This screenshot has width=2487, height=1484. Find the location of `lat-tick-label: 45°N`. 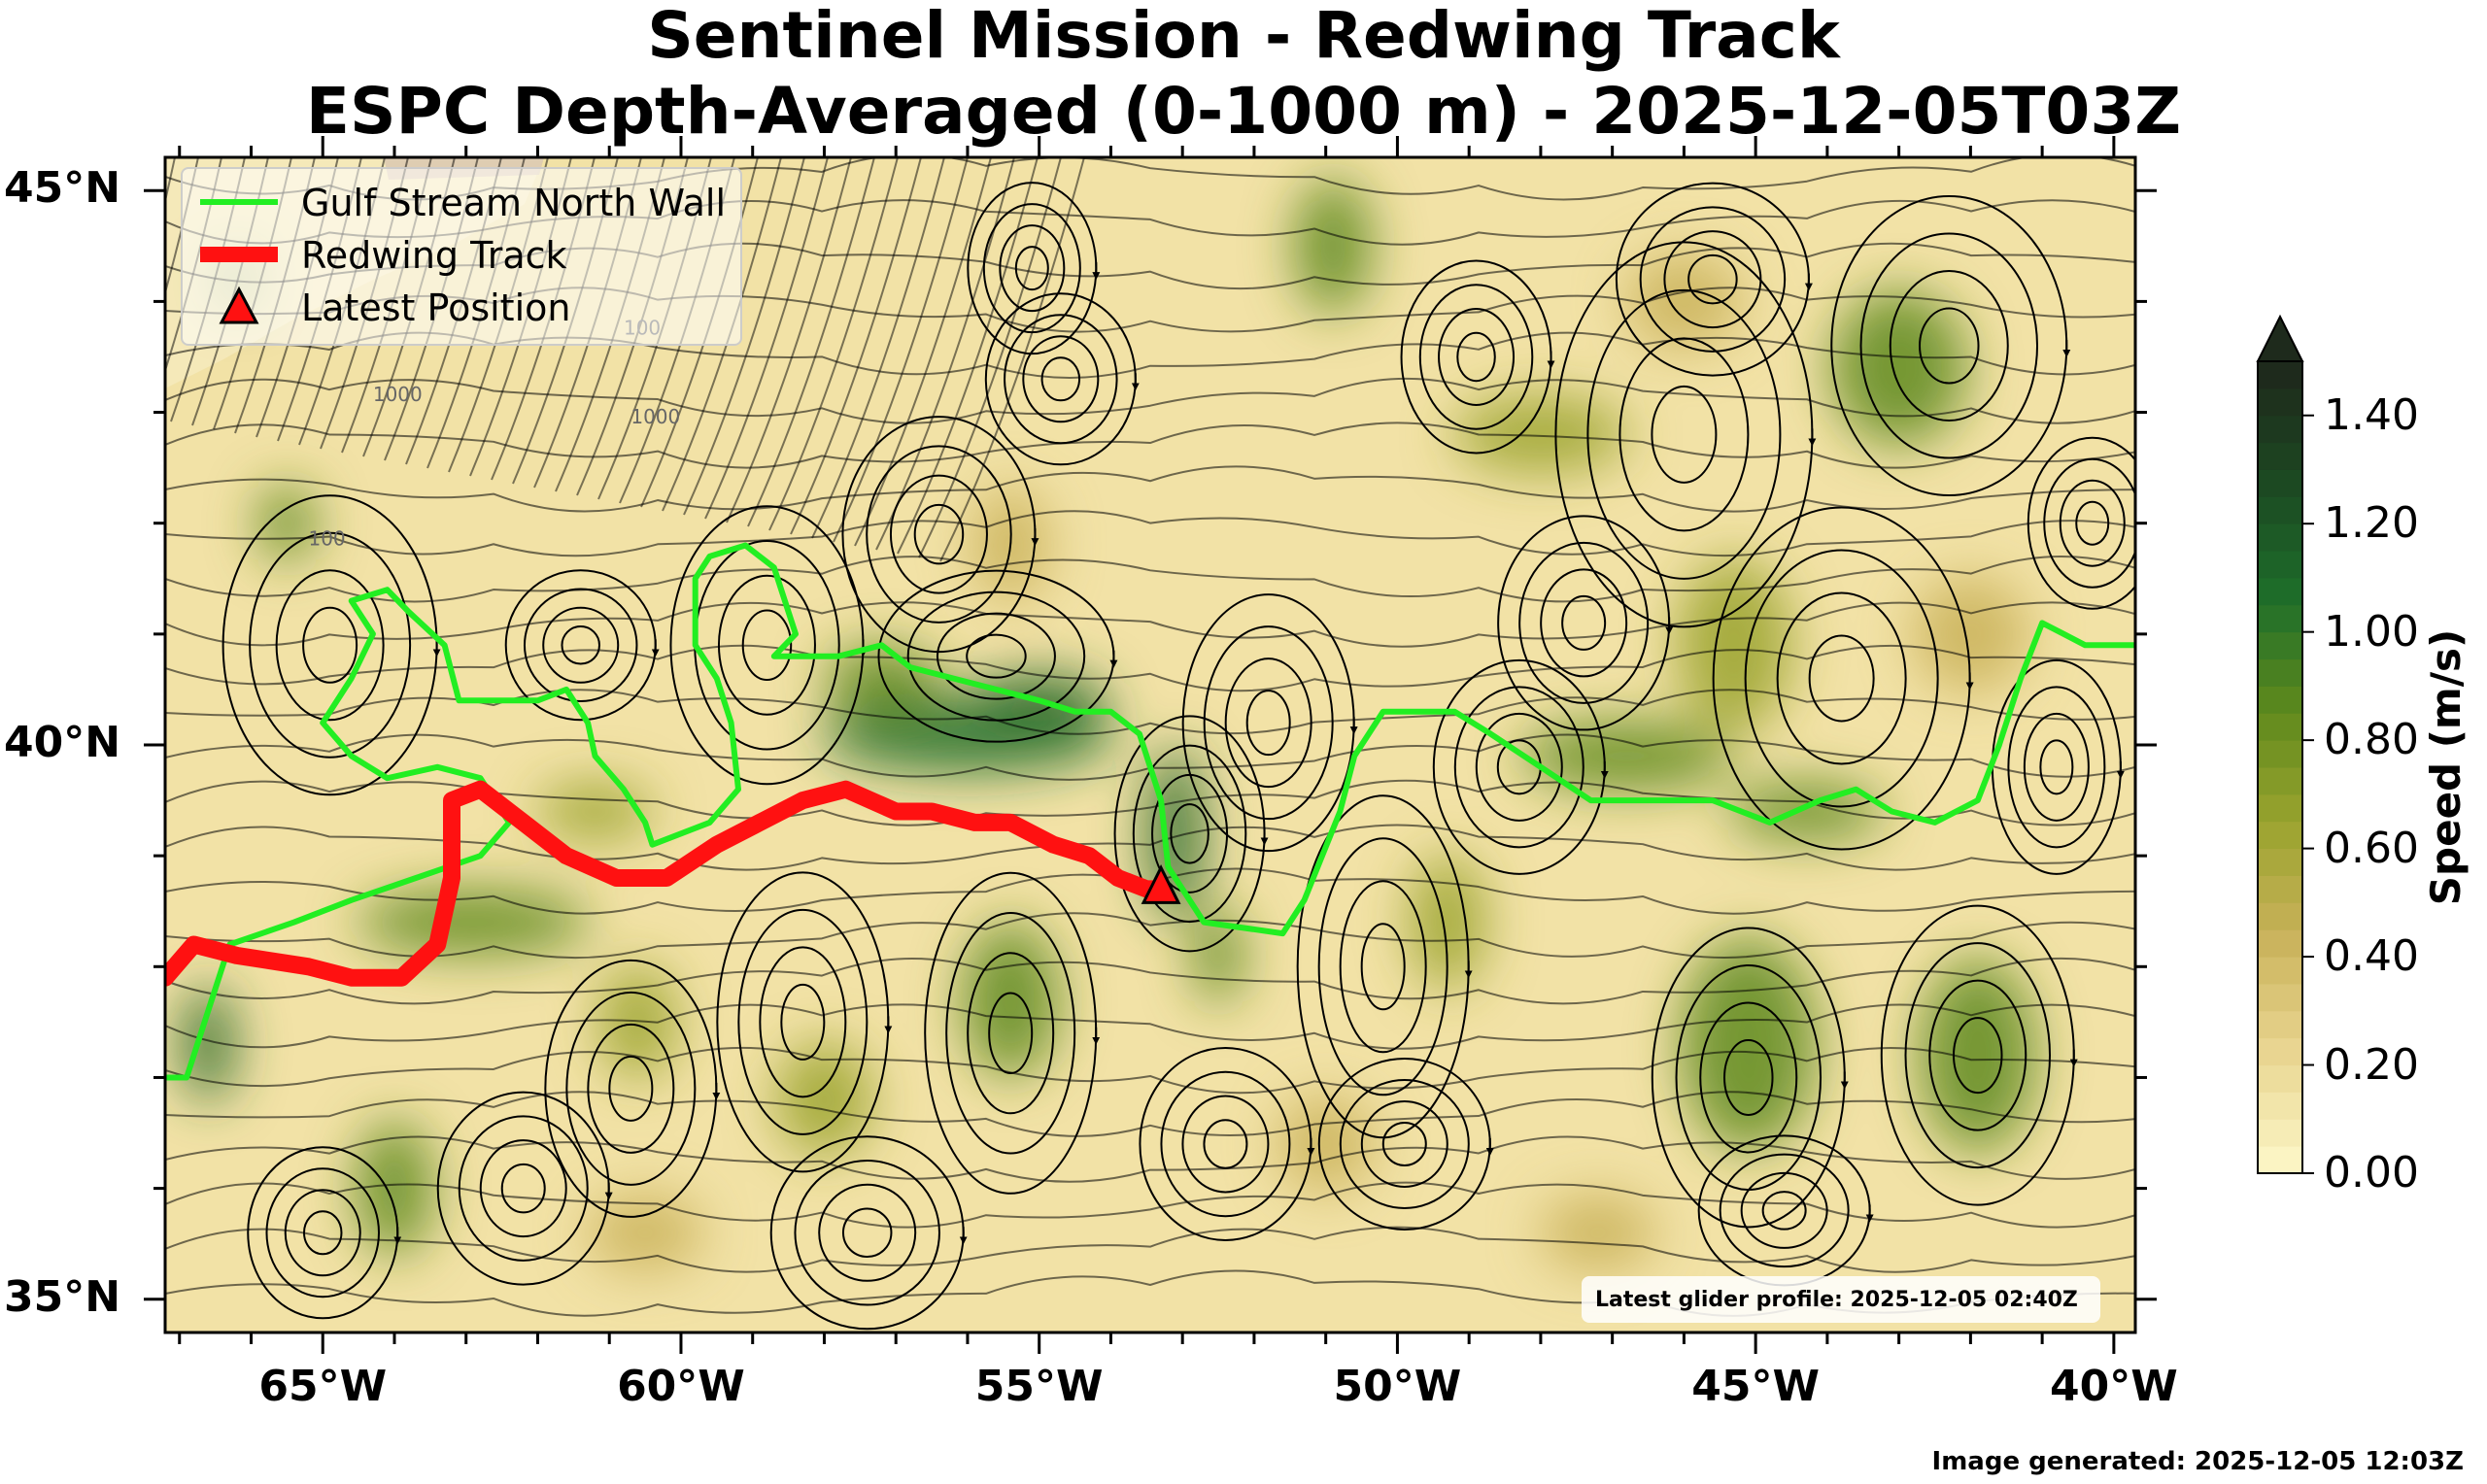

lat-tick-label: 45°N is located at coordinates (62, 188).